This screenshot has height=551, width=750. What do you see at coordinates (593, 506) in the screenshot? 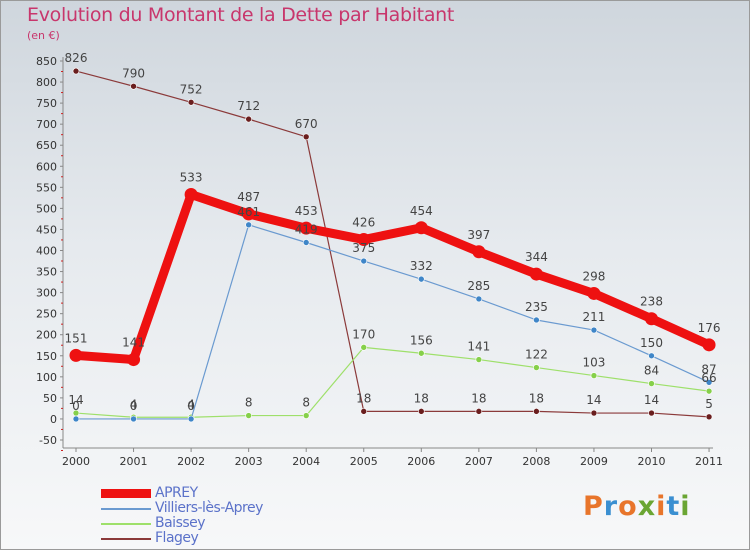
I see `logo-letter: P` at bounding box center [593, 506].